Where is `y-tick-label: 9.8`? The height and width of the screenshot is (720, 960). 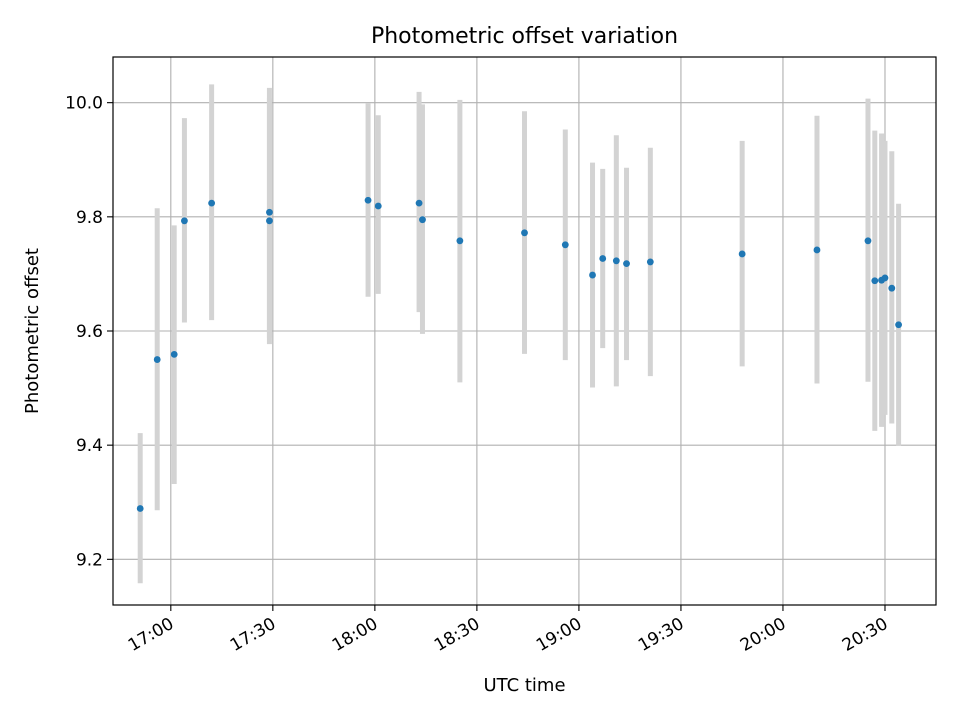 y-tick-label: 9.8 is located at coordinates (89, 218).